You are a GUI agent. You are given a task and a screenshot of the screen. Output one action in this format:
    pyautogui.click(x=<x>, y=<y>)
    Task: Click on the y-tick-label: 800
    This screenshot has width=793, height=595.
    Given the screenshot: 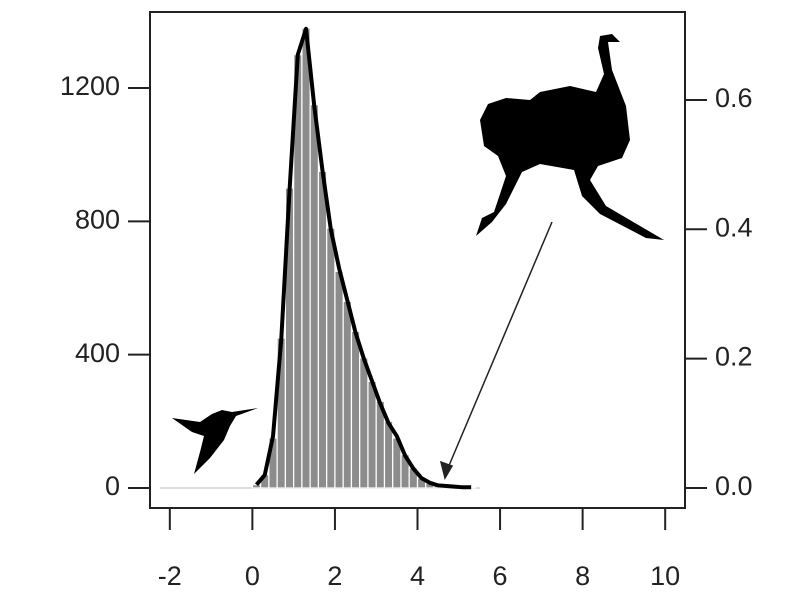 What is the action you would take?
    pyautogui.click(x=97, y=219)
    